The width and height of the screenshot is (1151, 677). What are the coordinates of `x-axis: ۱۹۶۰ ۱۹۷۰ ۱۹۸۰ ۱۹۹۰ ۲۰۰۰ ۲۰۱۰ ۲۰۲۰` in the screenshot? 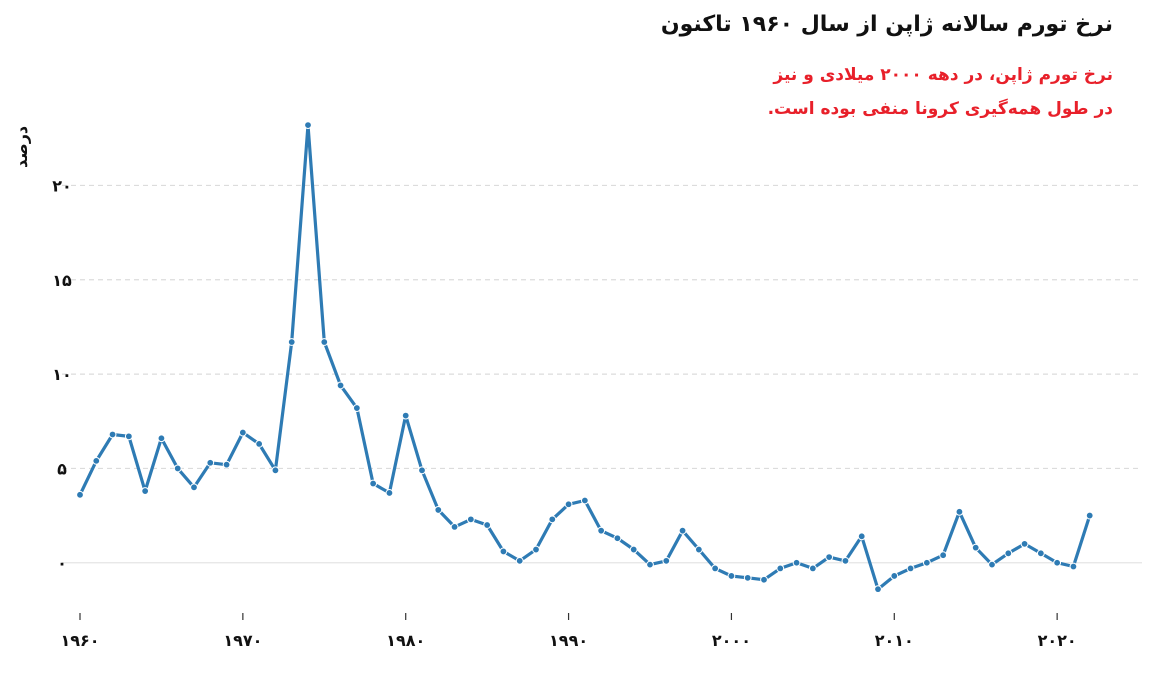 It's located at (568, 631).